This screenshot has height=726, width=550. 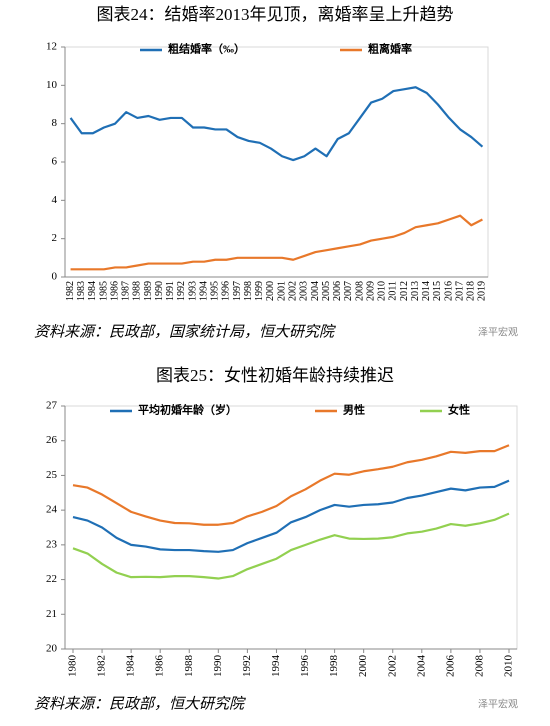 I want to click on x-tick-label: 2009, so click(x=370, y=291).